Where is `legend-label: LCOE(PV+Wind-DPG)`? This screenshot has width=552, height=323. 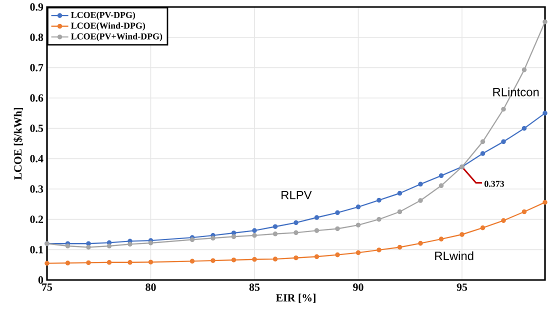
legend-label: LCOE(PV+Wind-DPG) is located at coordinates (116, 37).